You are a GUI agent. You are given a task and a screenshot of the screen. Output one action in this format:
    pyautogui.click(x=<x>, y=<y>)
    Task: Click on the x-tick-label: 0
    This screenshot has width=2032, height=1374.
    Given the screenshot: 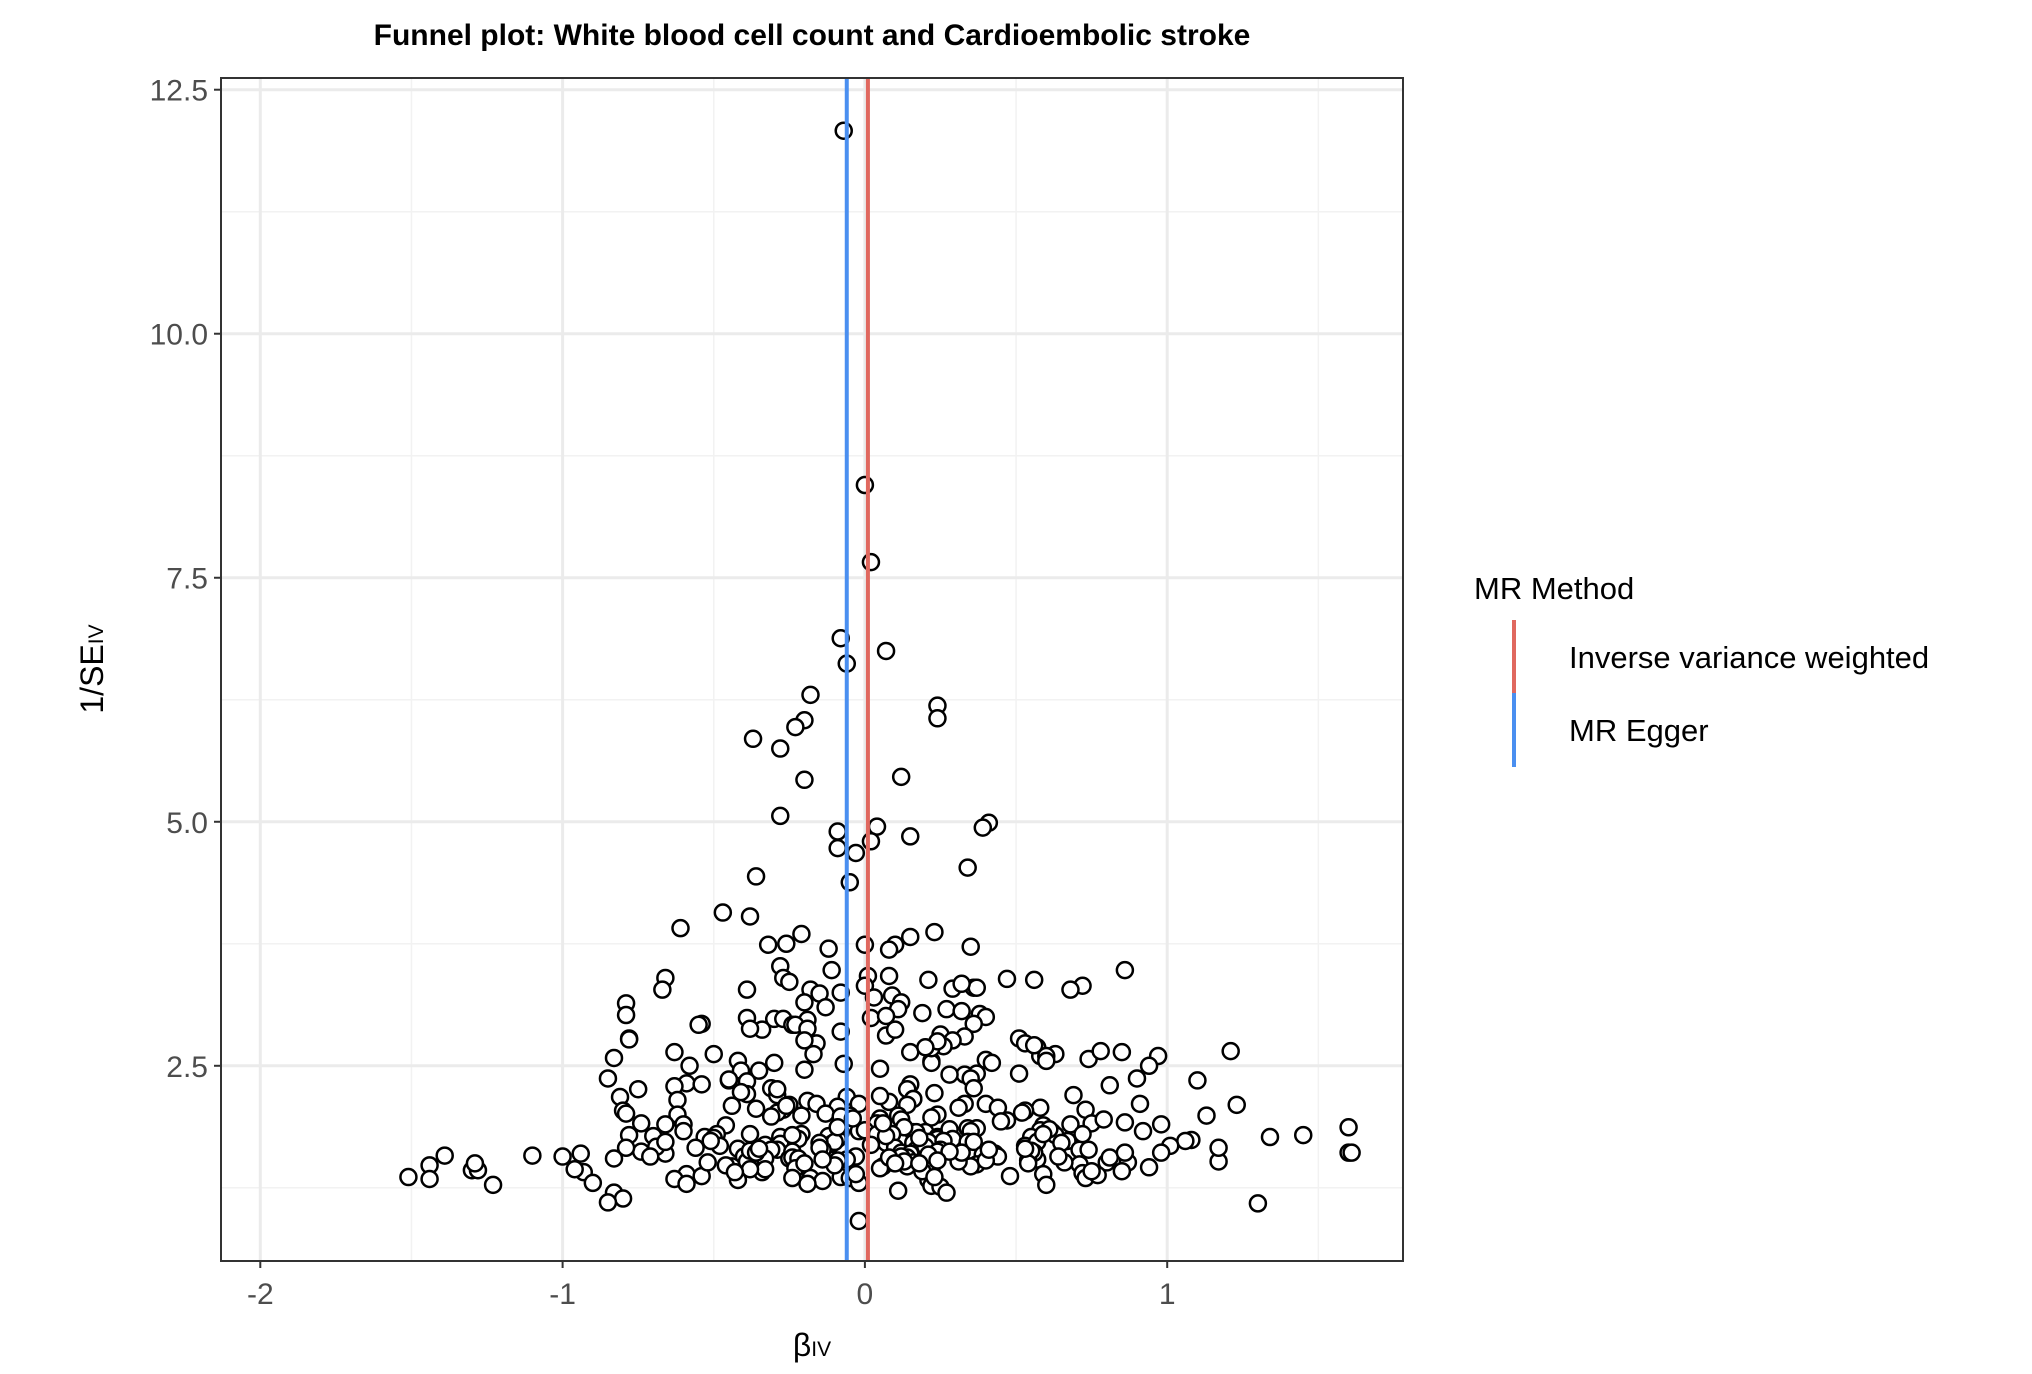 What is the action you would take?
    pyautogui.click(x=865, y=1294)
    